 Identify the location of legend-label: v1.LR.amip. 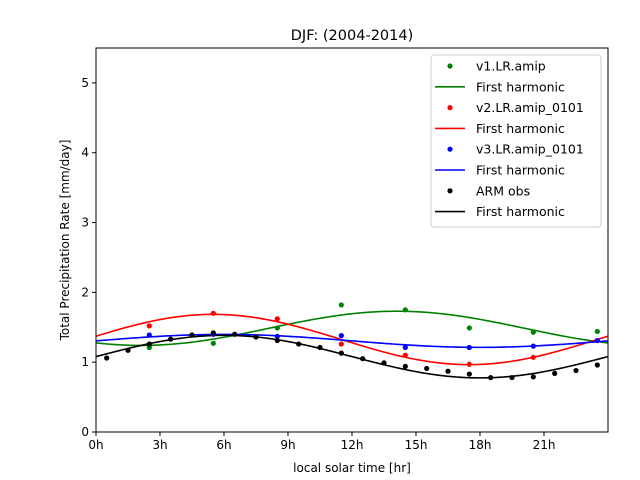
(511, 66).